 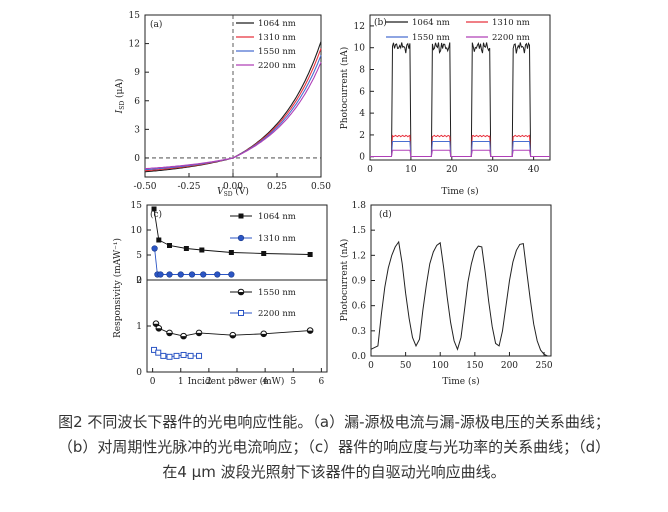 What do you see at coordinates (156, 214) in the screenshot?
I see `panel-c-label: (c)` at bounding box center [156, 214].